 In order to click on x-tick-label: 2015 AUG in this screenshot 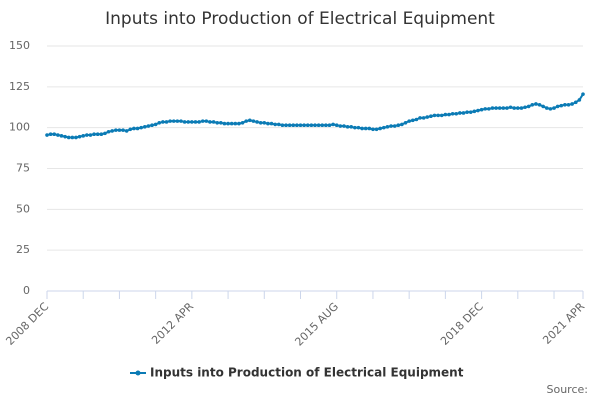, I will do `click(316, 324)`.